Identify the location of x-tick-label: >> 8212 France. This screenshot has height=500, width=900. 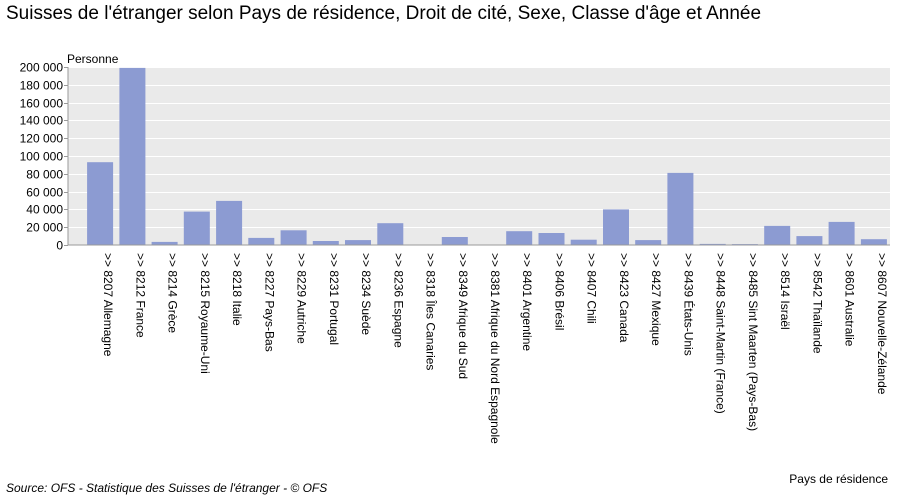
(140, 295).